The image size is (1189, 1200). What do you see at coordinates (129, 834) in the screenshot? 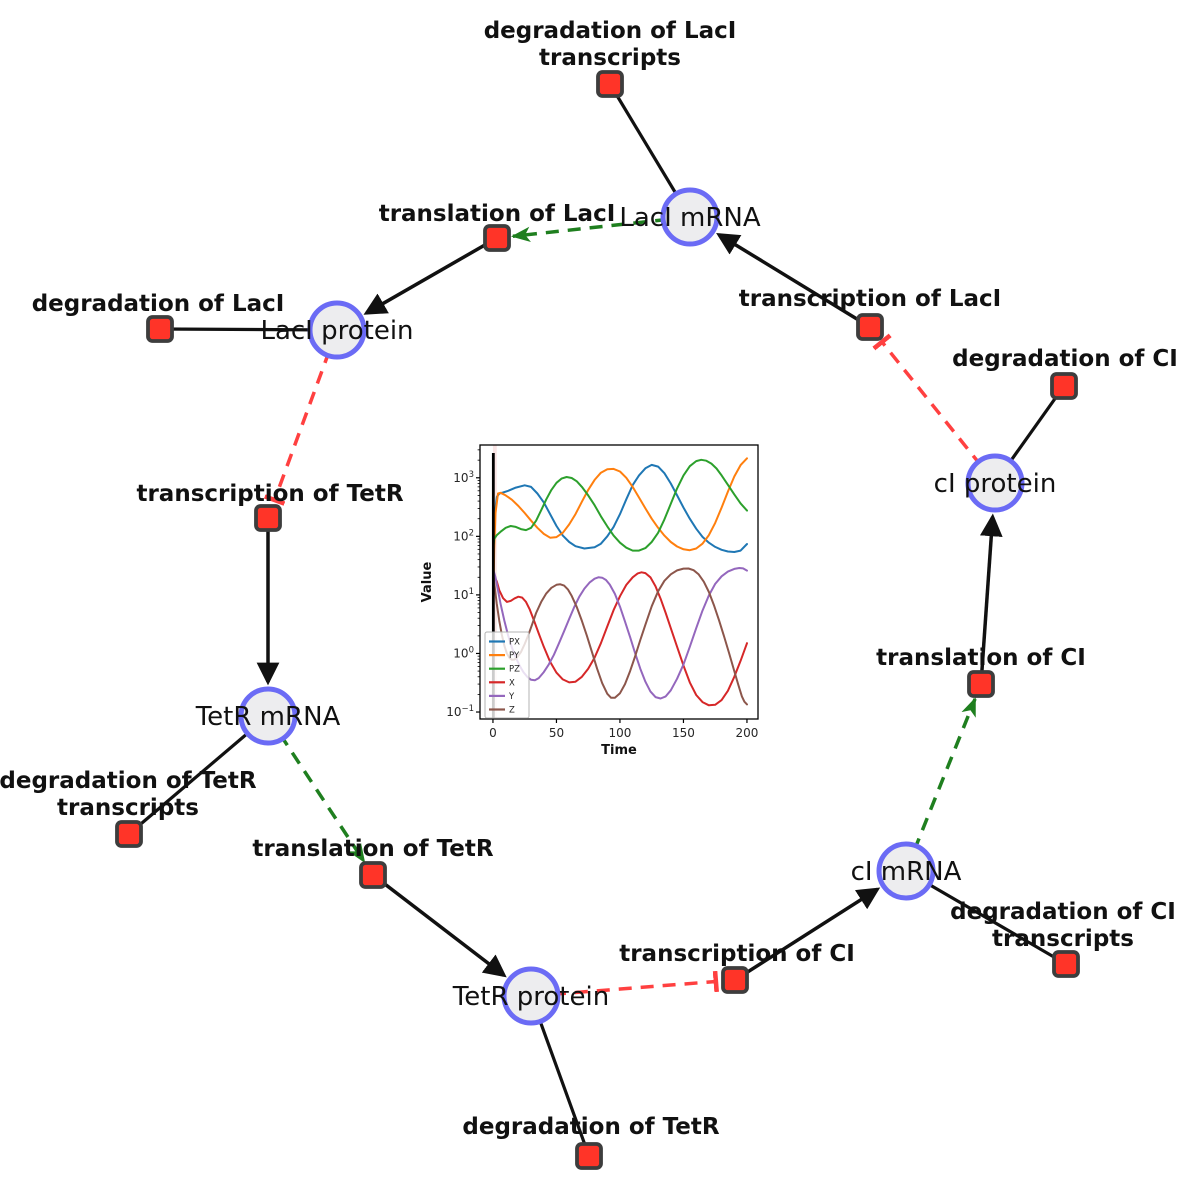
I see `reaction-node-deg-tetr-transcripts` at bounding box center [129, 834].